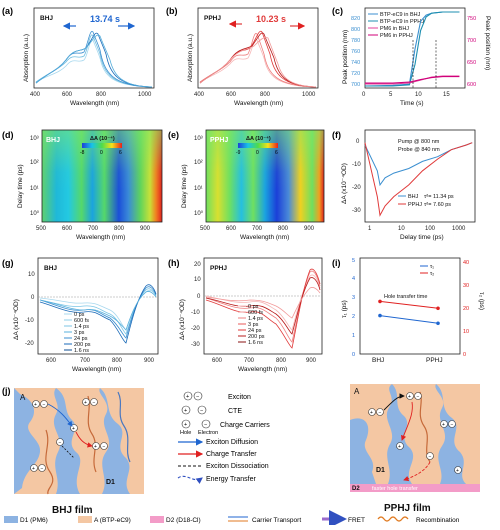  Describe the element at coordinates (195, 345) in the screenshot. I see `panel-h-ytick-6: -30` at that location.